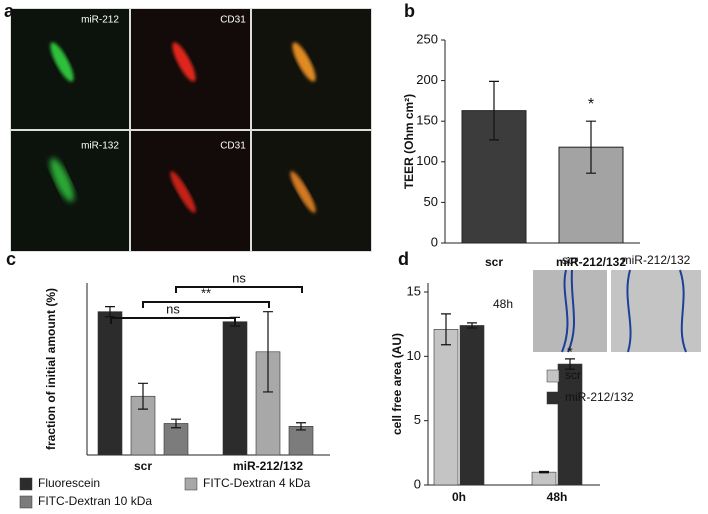 The image size is (708, 514). I want to click on y-tick-label: 50, so click(431, 201).